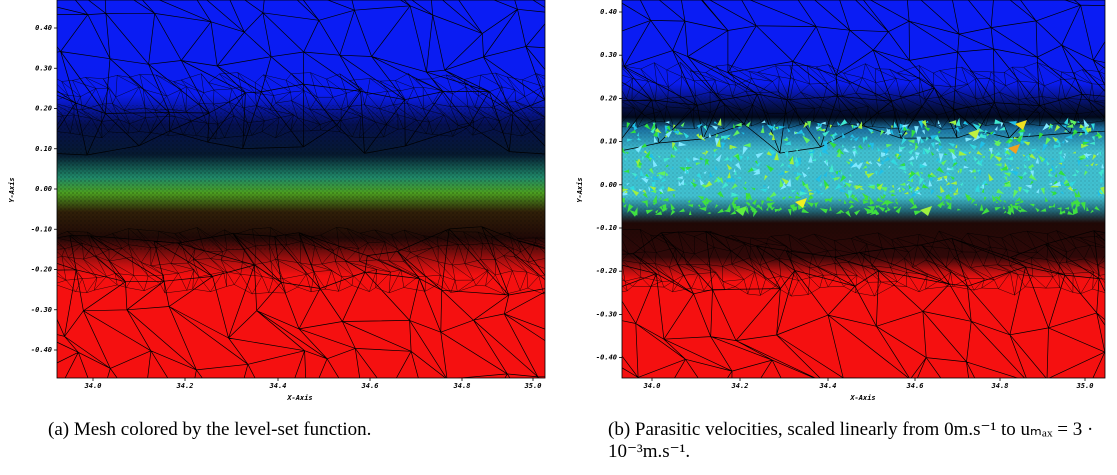 The image size is (1117, 475). Describe the element at coordinates (1085, 386) in the screenshot. I see `x-tick-label: 35.0` at that location.